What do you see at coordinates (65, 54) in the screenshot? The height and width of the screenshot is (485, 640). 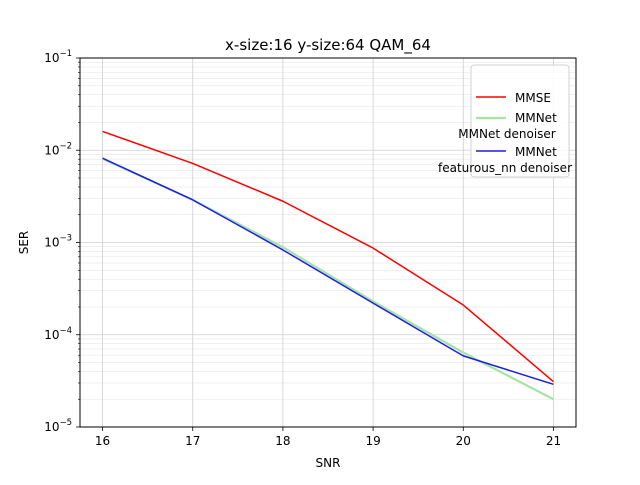 I see `y-tick-exponent: −1` at bounding box center [65, 54].